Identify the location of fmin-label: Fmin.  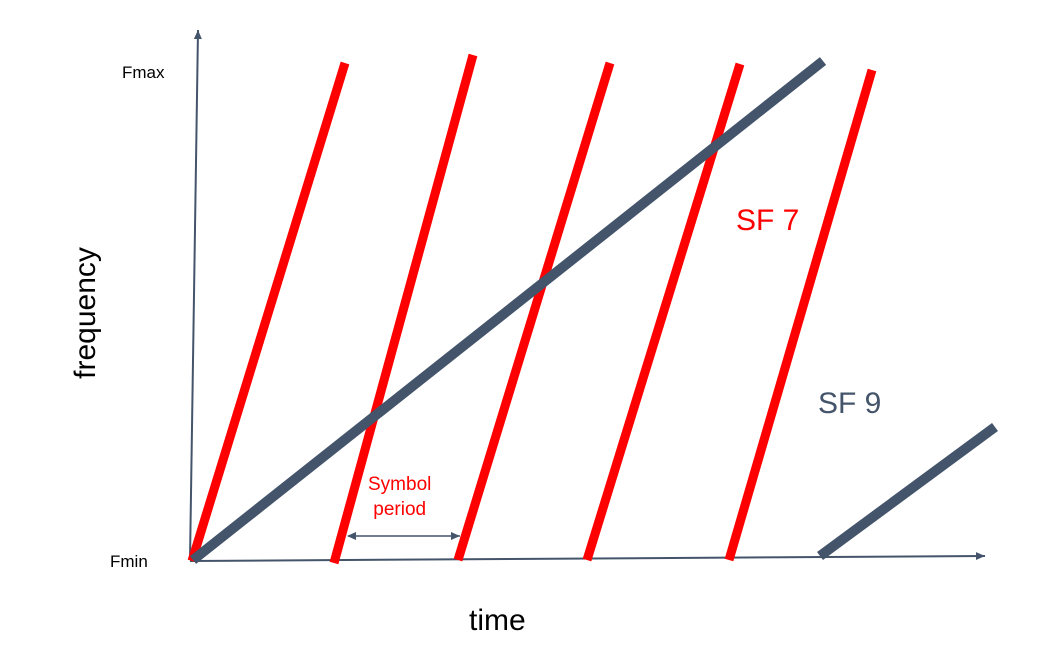
(129, 561).